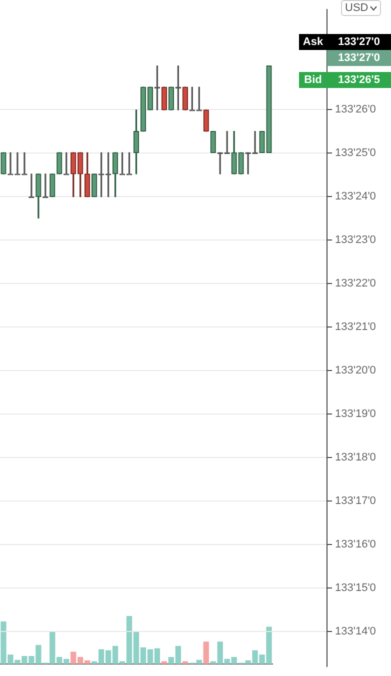 This screenshot has height=676, width=391. Describe the element at coordinates (356, 8) in the screenshot. I see `text: USD` at that location.